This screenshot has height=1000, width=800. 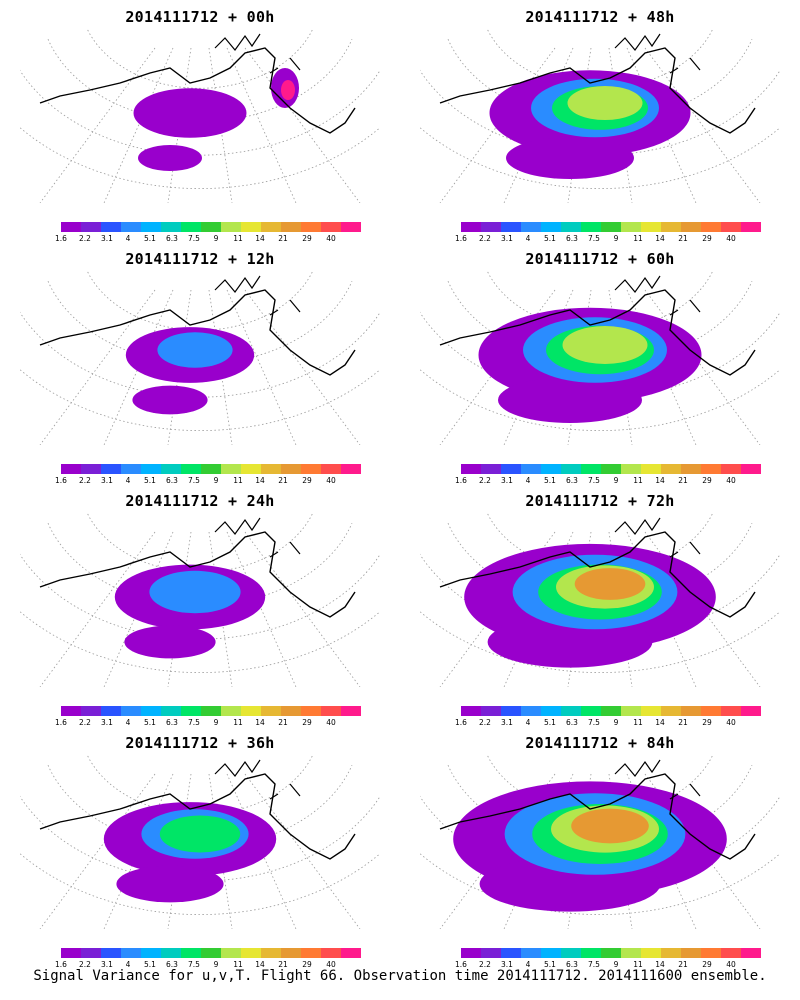 I want to click on variance-field, so click(x=190, y=371).